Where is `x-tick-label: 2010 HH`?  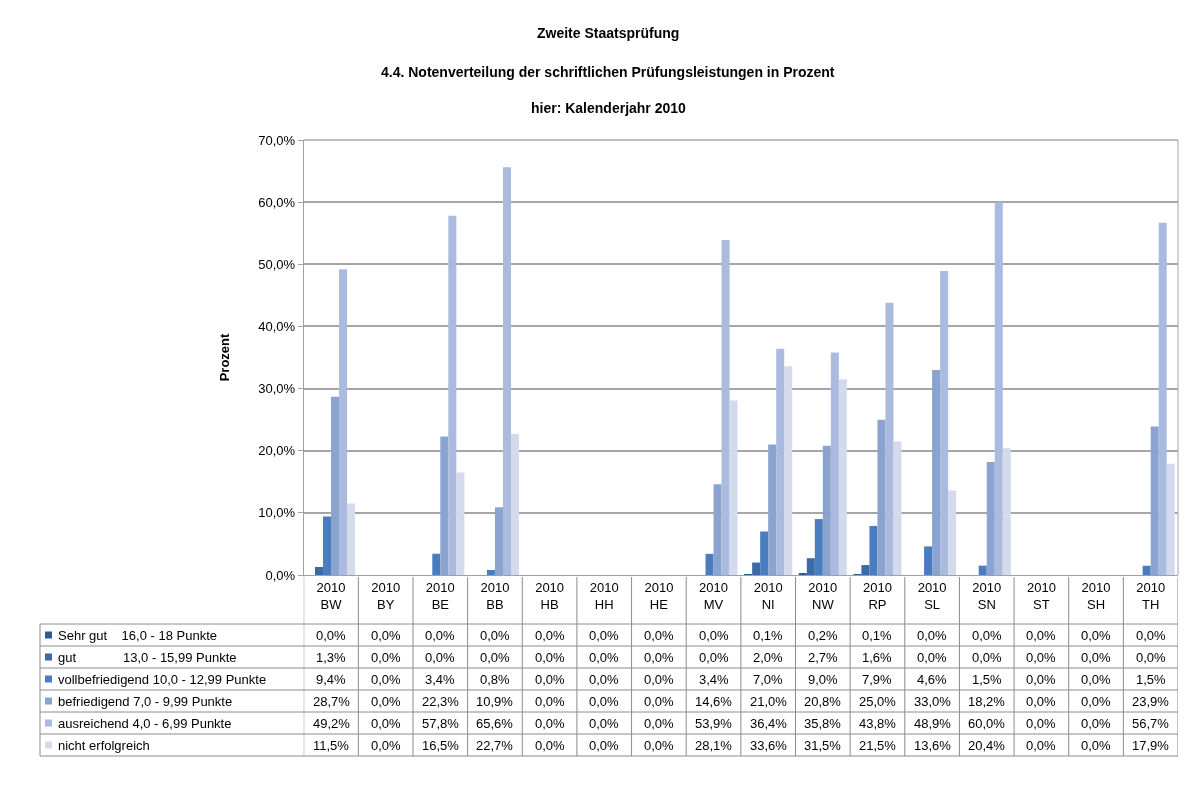
x-tick-label: 2010 HH is located at coordinates (604, 595).